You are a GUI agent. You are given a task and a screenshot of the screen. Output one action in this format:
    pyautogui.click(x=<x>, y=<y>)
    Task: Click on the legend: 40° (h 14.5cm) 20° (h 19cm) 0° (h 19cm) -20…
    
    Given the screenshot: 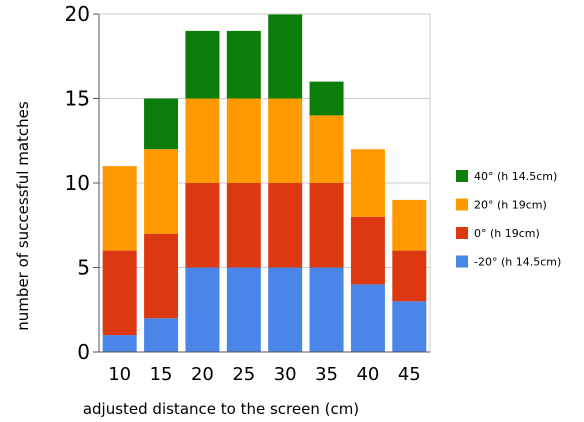 What is the action you would take?
    pyautogui.click(x=508, y=219)
    